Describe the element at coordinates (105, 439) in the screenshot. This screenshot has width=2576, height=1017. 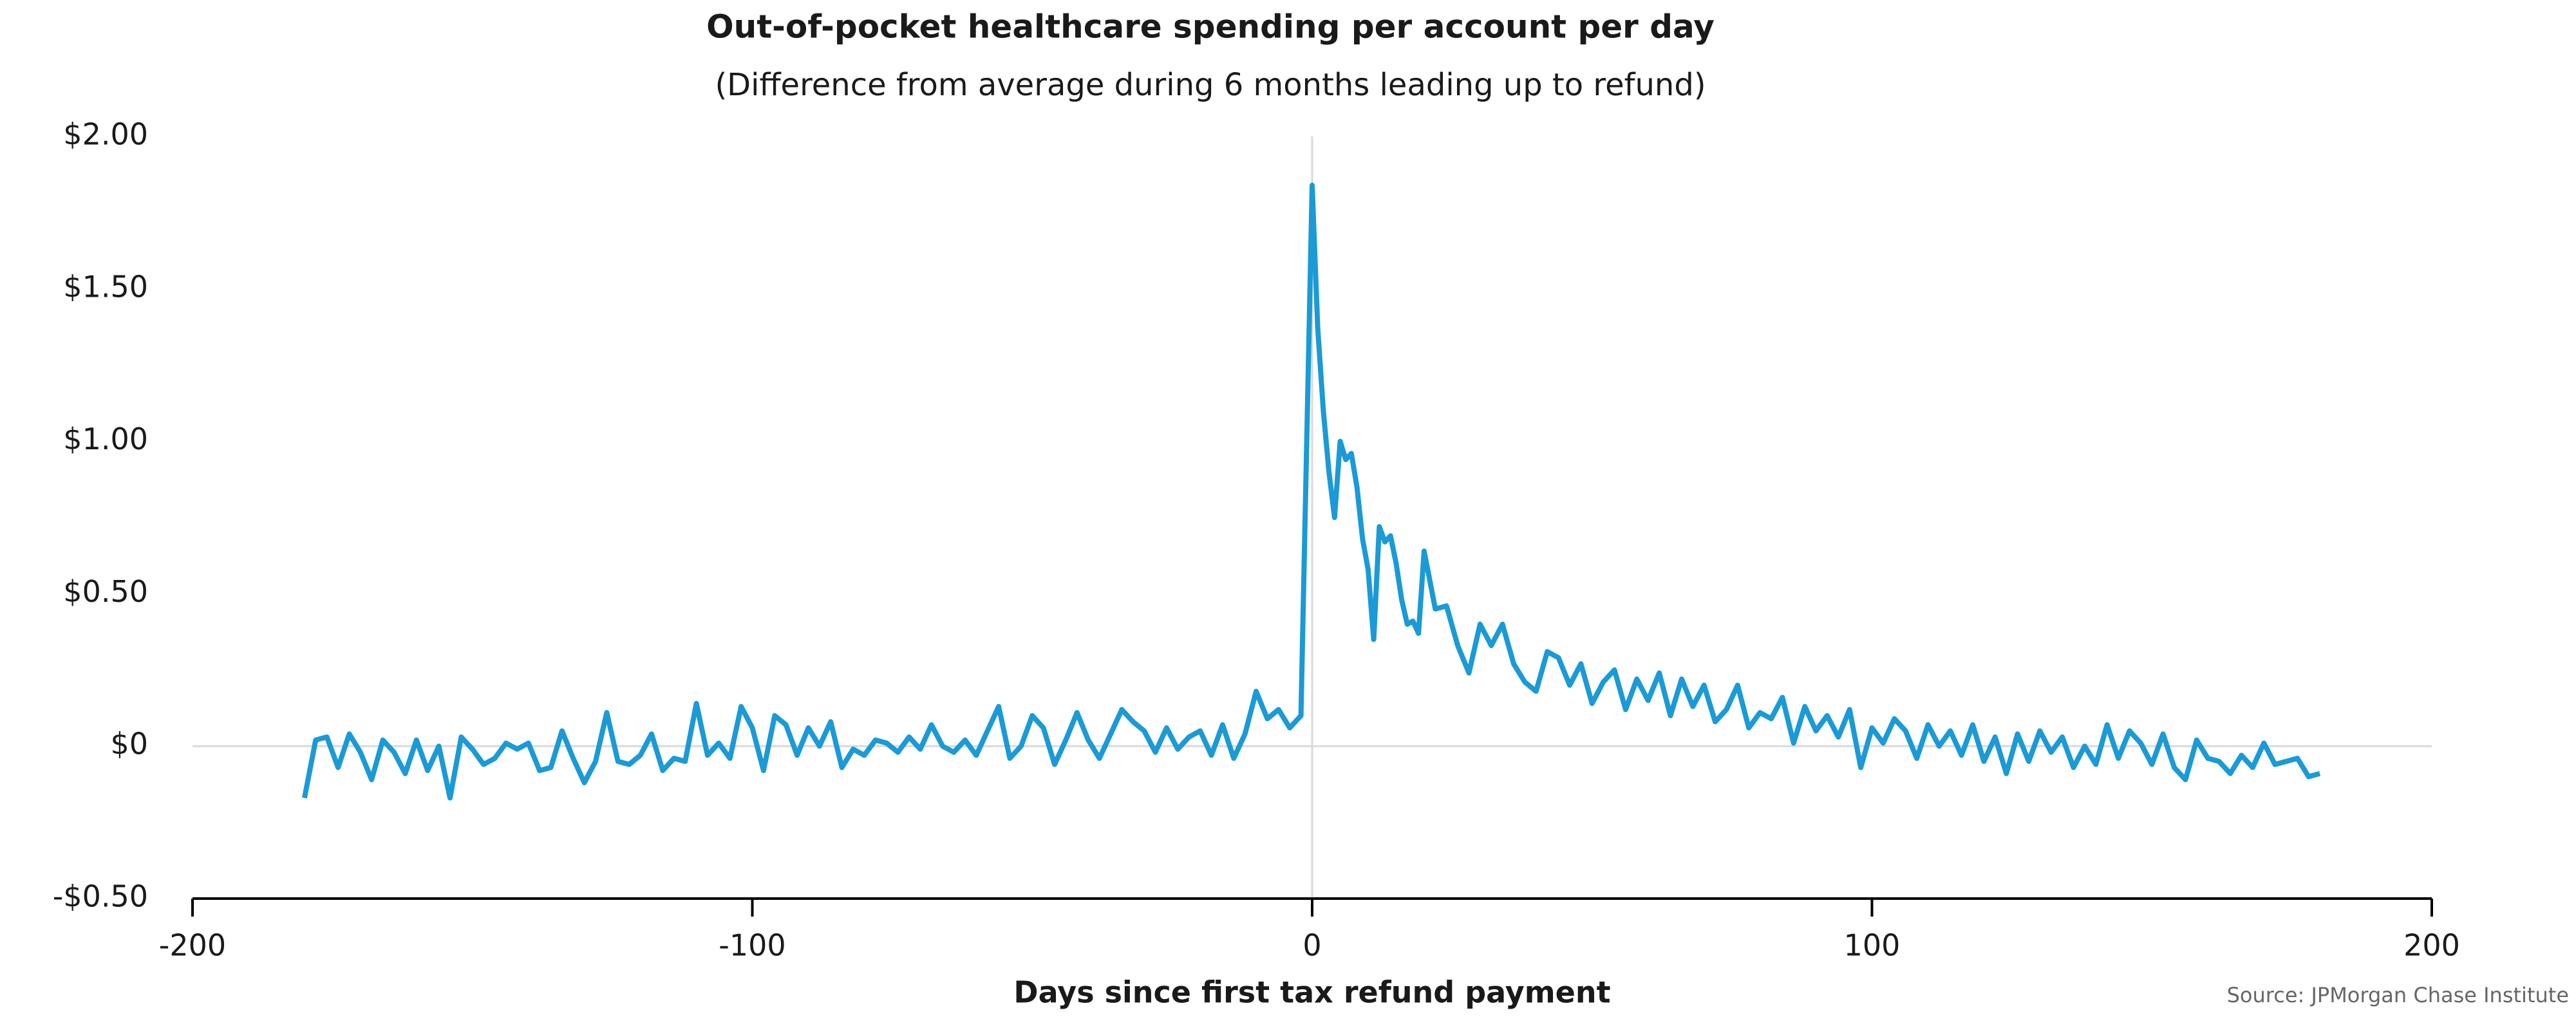
I see `y-tick-label: $1.00` at that location.